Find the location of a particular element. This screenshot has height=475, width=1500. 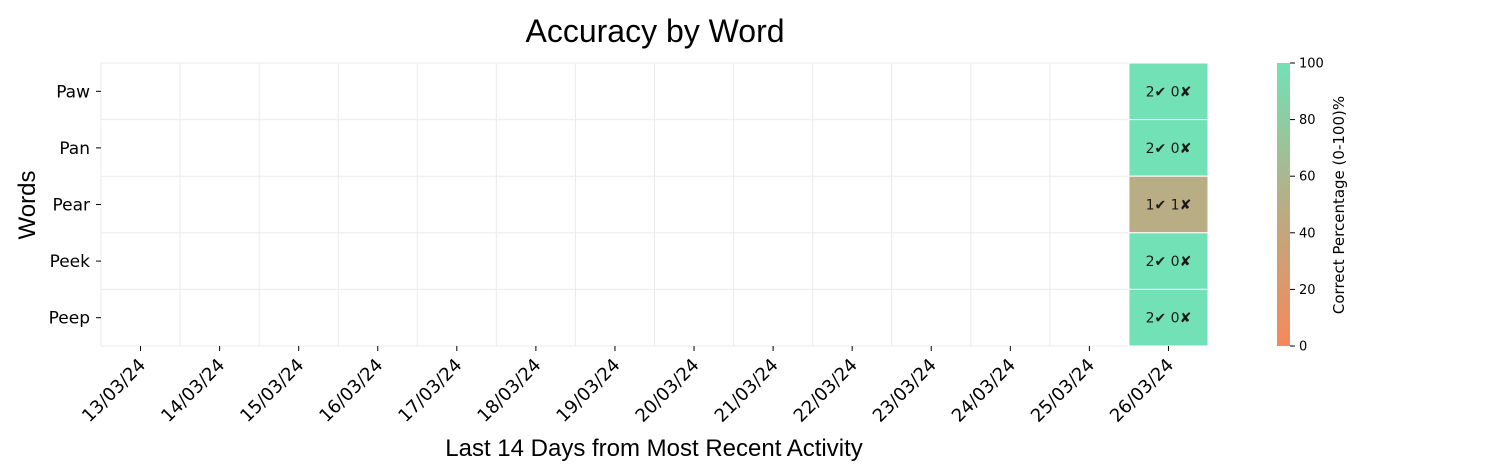

x-tick-label: 13/03/24 is located at coordinates (114, 391).